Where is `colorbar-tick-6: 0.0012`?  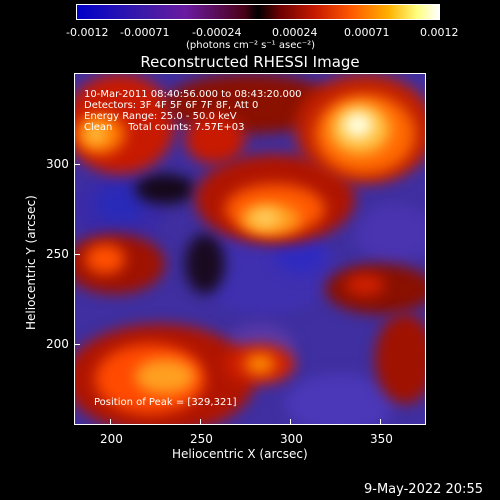
colorbar-tick-6: 0.0012 is located at coordinates (439, 32).